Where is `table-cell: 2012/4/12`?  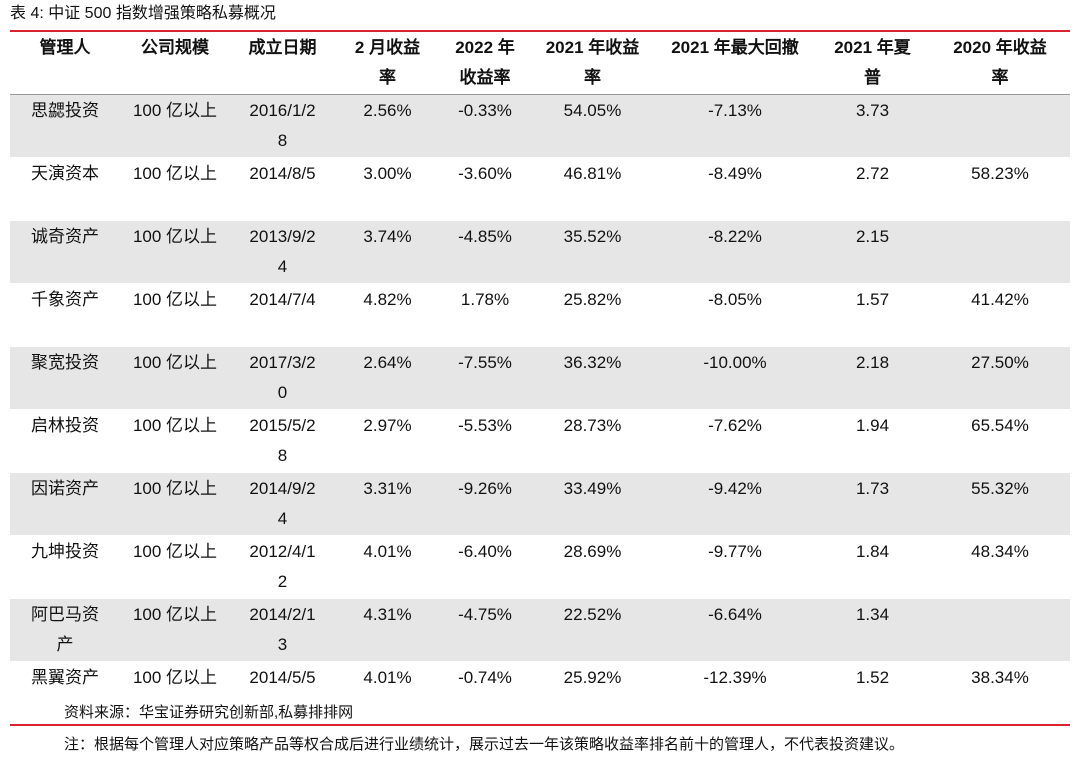 table-cell: 2012/4/12 is located at coordinates (282, 567).